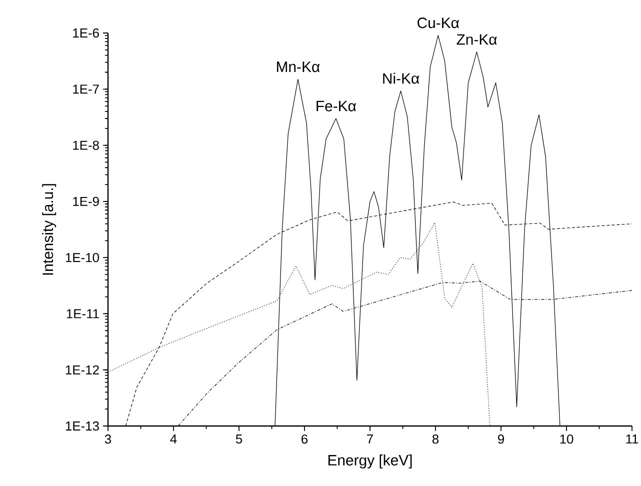 The height and width of the screenshot is (486, 641). Describe the element at coordinates (501, 439) in the screenshot. I see `x-tick-label: 9` at that location.